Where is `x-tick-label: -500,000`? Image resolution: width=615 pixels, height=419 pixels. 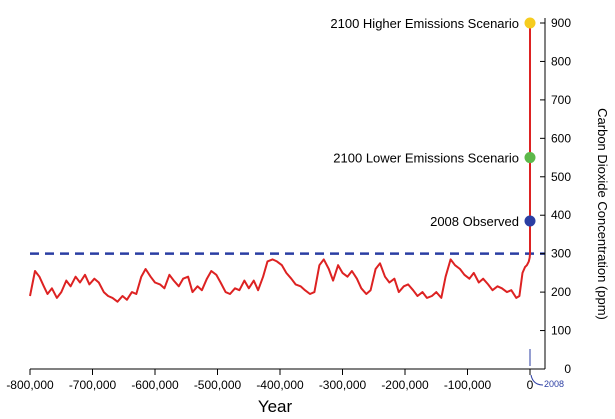 x-tick-label: -500,000 is located at coordinates (218, 385).